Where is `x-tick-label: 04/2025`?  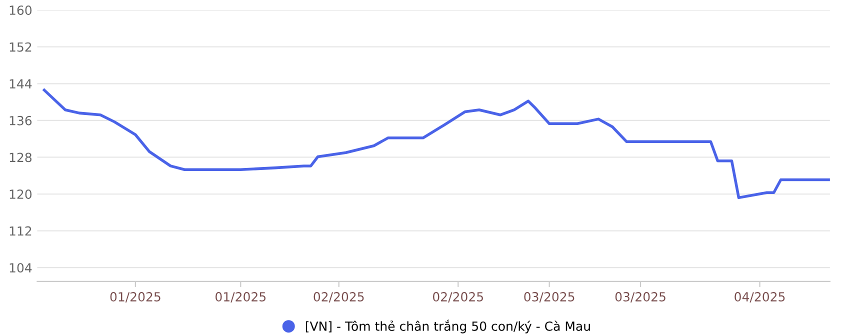
x-tick-label: 04/2025 is located at coordinates (759, 297).